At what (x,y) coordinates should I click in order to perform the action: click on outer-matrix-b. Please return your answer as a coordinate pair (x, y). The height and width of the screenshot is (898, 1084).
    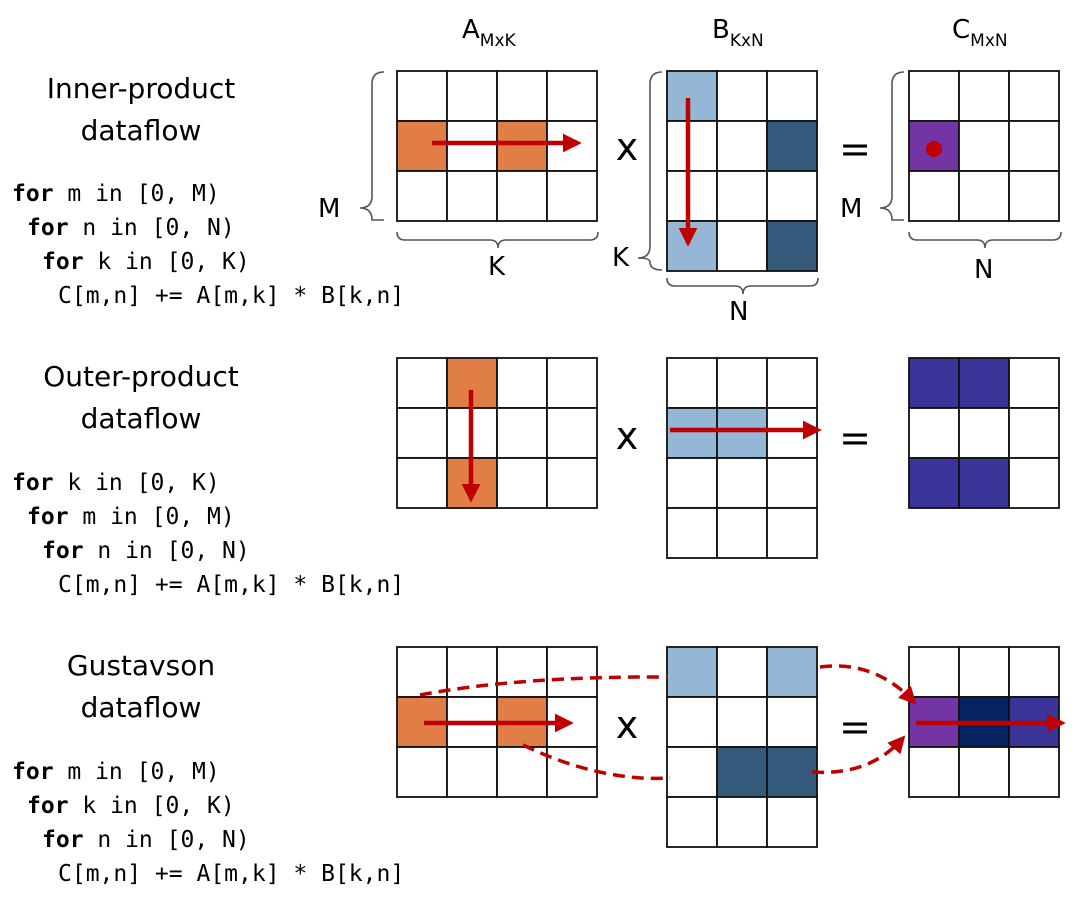
    Looking at the image, I should click on (742, 458).